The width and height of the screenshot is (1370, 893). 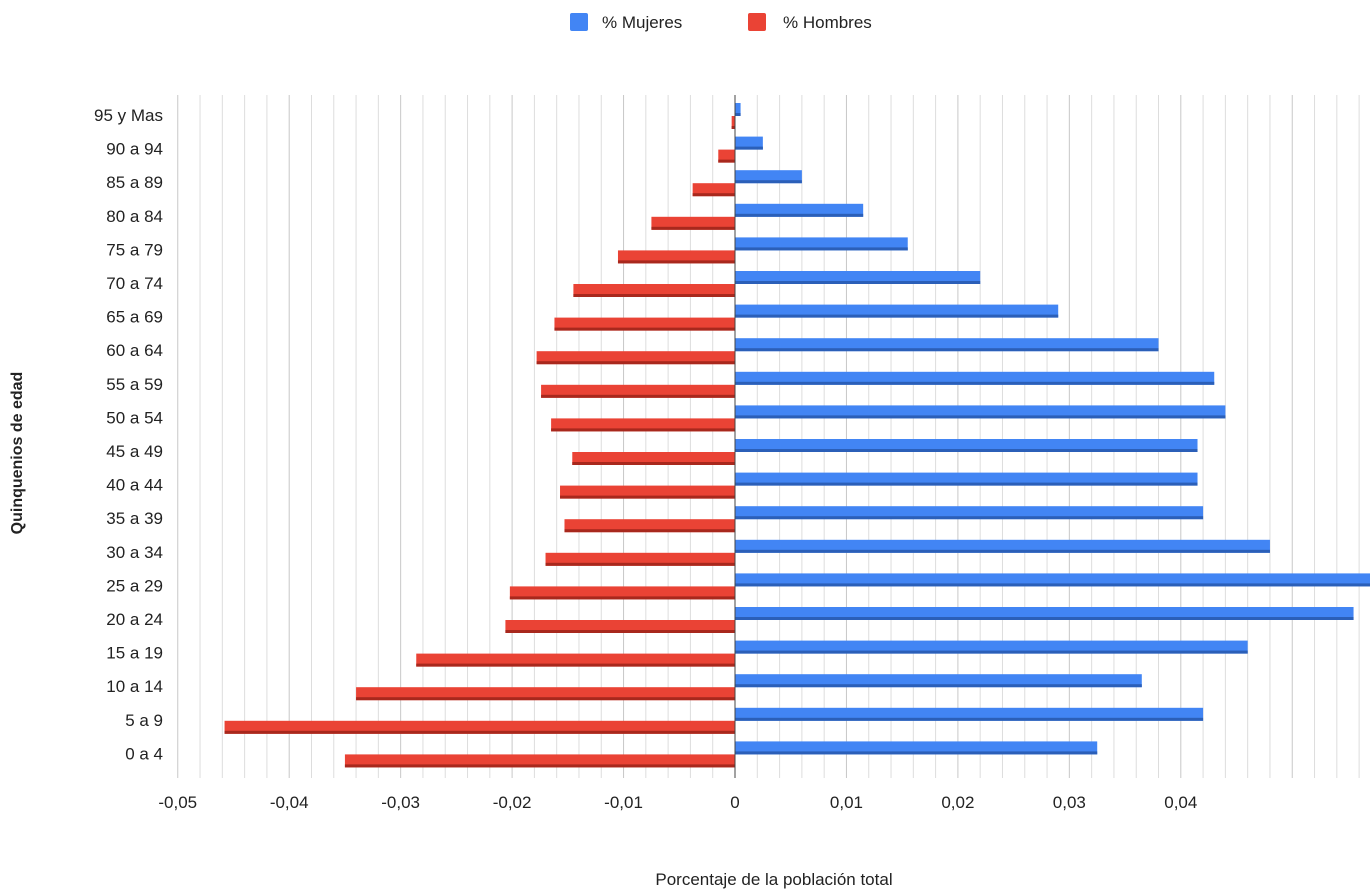 I want to click on y-tick-label: 40 a 44, so click(x=134, y=485).